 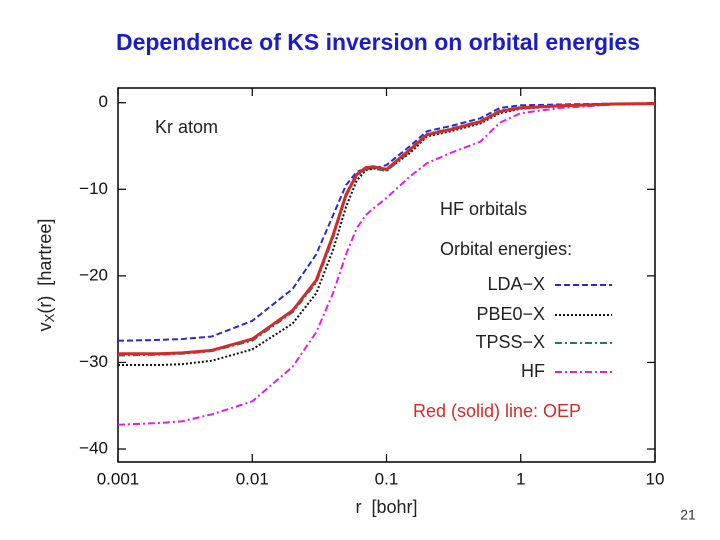 What do you see at coordinates (93, 447) in the screenshot?
I see `y-tick-label: −40` at bounding box center [93, 447].